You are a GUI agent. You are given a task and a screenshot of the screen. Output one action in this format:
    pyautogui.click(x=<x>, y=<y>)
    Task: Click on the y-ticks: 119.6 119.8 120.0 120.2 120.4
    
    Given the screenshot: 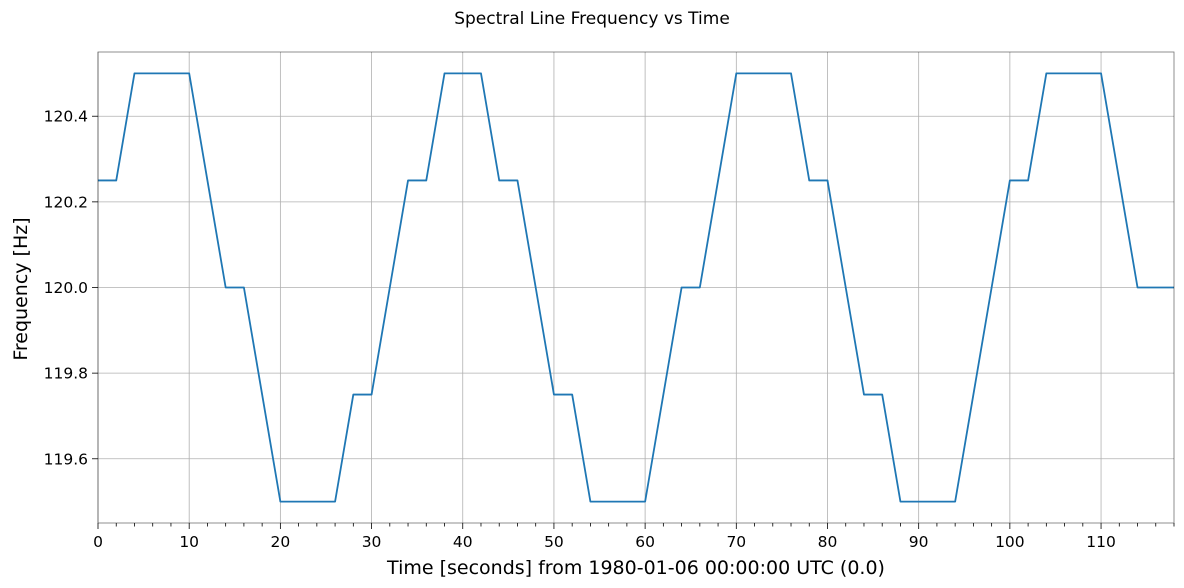 What is the action you would take?
    pyautogui.click(x=71, y=288)
    